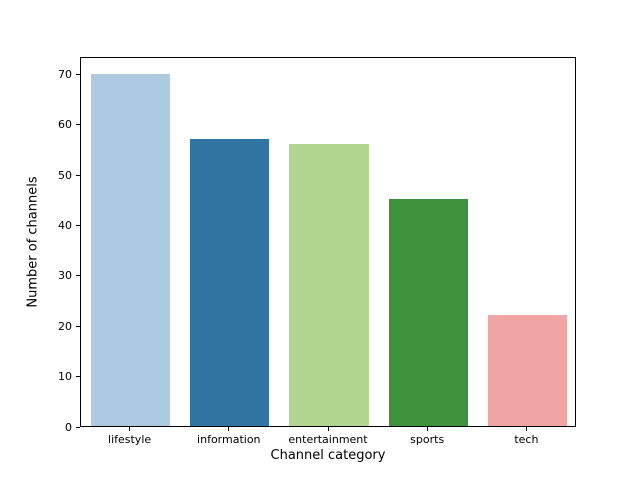  Describe the element at coordinates (68, 427) in the screenshot. I see `y-tick-label: 0` at that location.